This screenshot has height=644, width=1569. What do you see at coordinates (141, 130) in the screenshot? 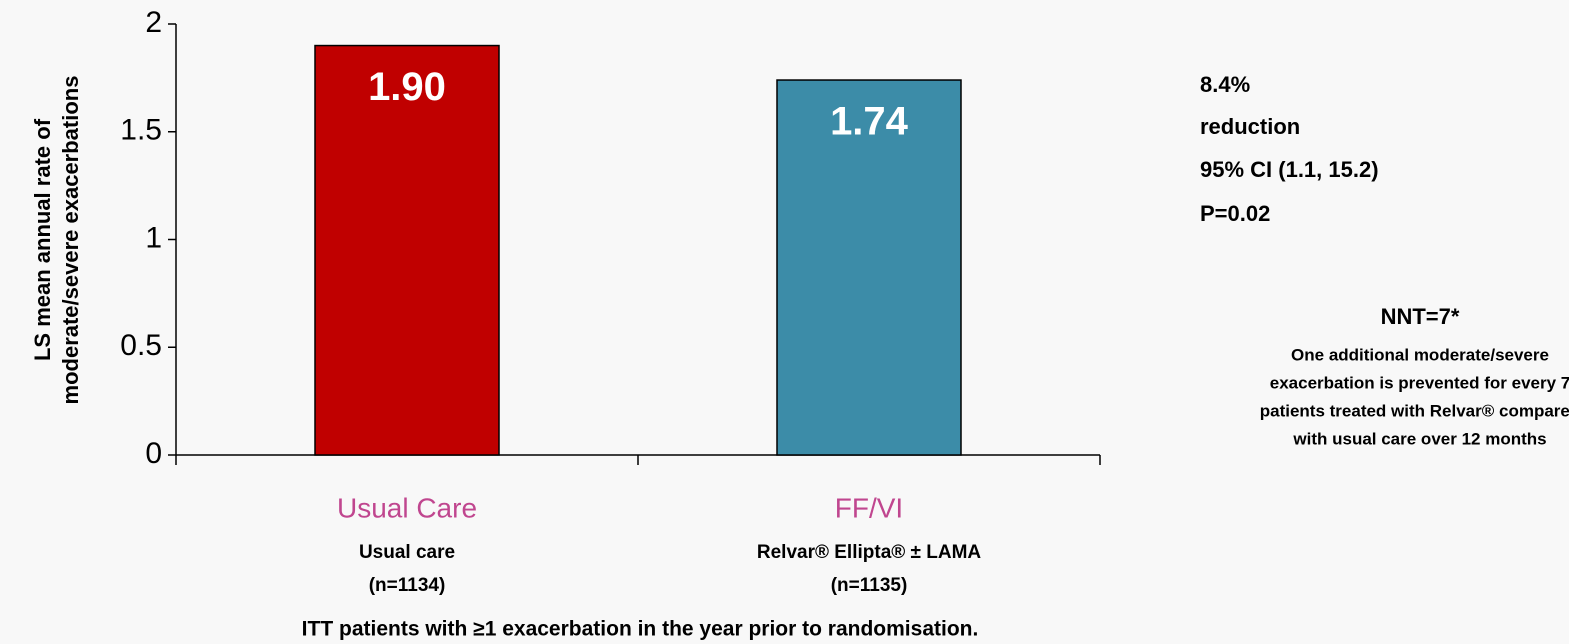
I see `y-tick-label: 1.5` at bounding box center [141, 130].